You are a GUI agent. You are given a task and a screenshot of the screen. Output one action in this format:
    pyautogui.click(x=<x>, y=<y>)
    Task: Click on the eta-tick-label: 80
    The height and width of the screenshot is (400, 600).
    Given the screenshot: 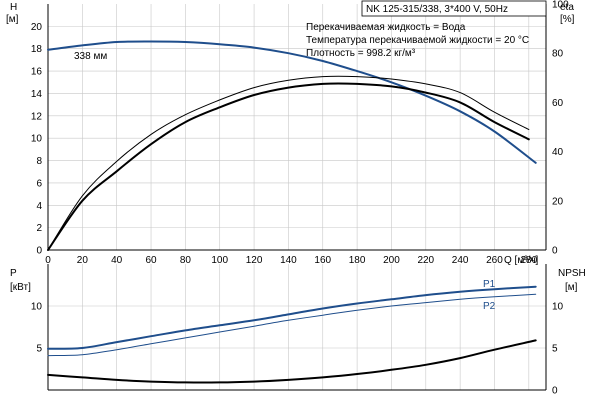 What is the action you would take?
    pyautogui.click(x=558, y=54)
    